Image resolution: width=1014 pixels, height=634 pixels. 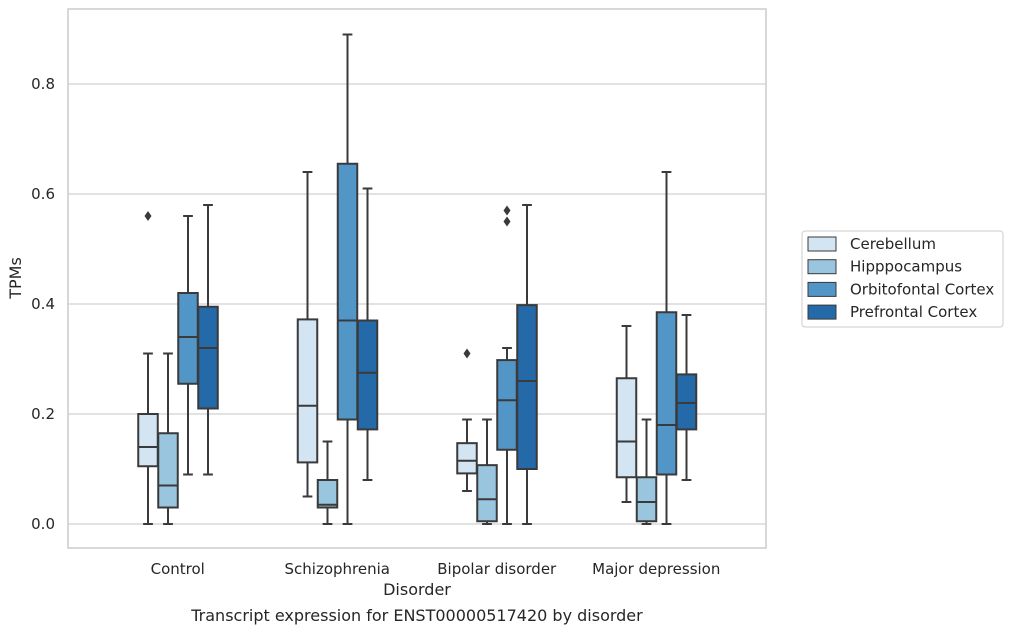 What do you see at coordinates (178, 569) in the screenshot?
I see `x-tick-label: Control` at bounding box center [178, 569].